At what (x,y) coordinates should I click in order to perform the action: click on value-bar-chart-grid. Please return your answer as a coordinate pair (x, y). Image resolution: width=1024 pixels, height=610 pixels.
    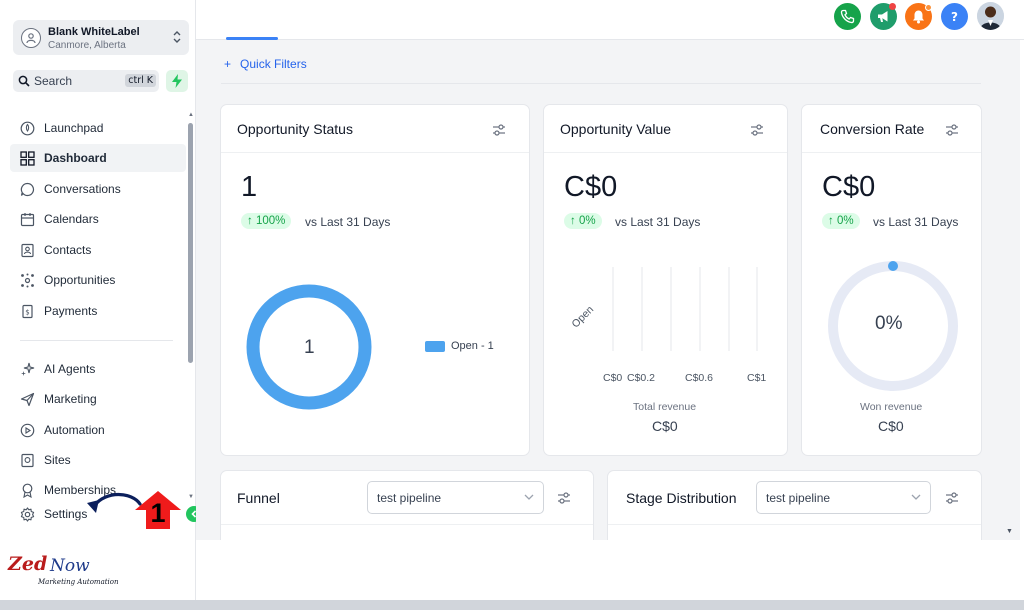
    Looking at the image, I should click on (685, 309).